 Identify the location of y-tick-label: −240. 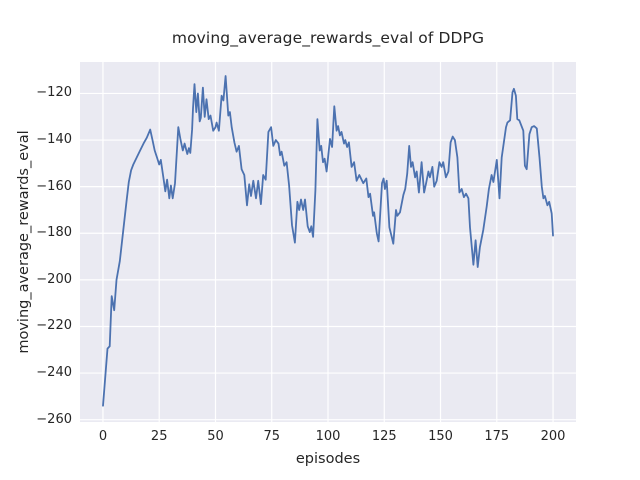
(54, 373).